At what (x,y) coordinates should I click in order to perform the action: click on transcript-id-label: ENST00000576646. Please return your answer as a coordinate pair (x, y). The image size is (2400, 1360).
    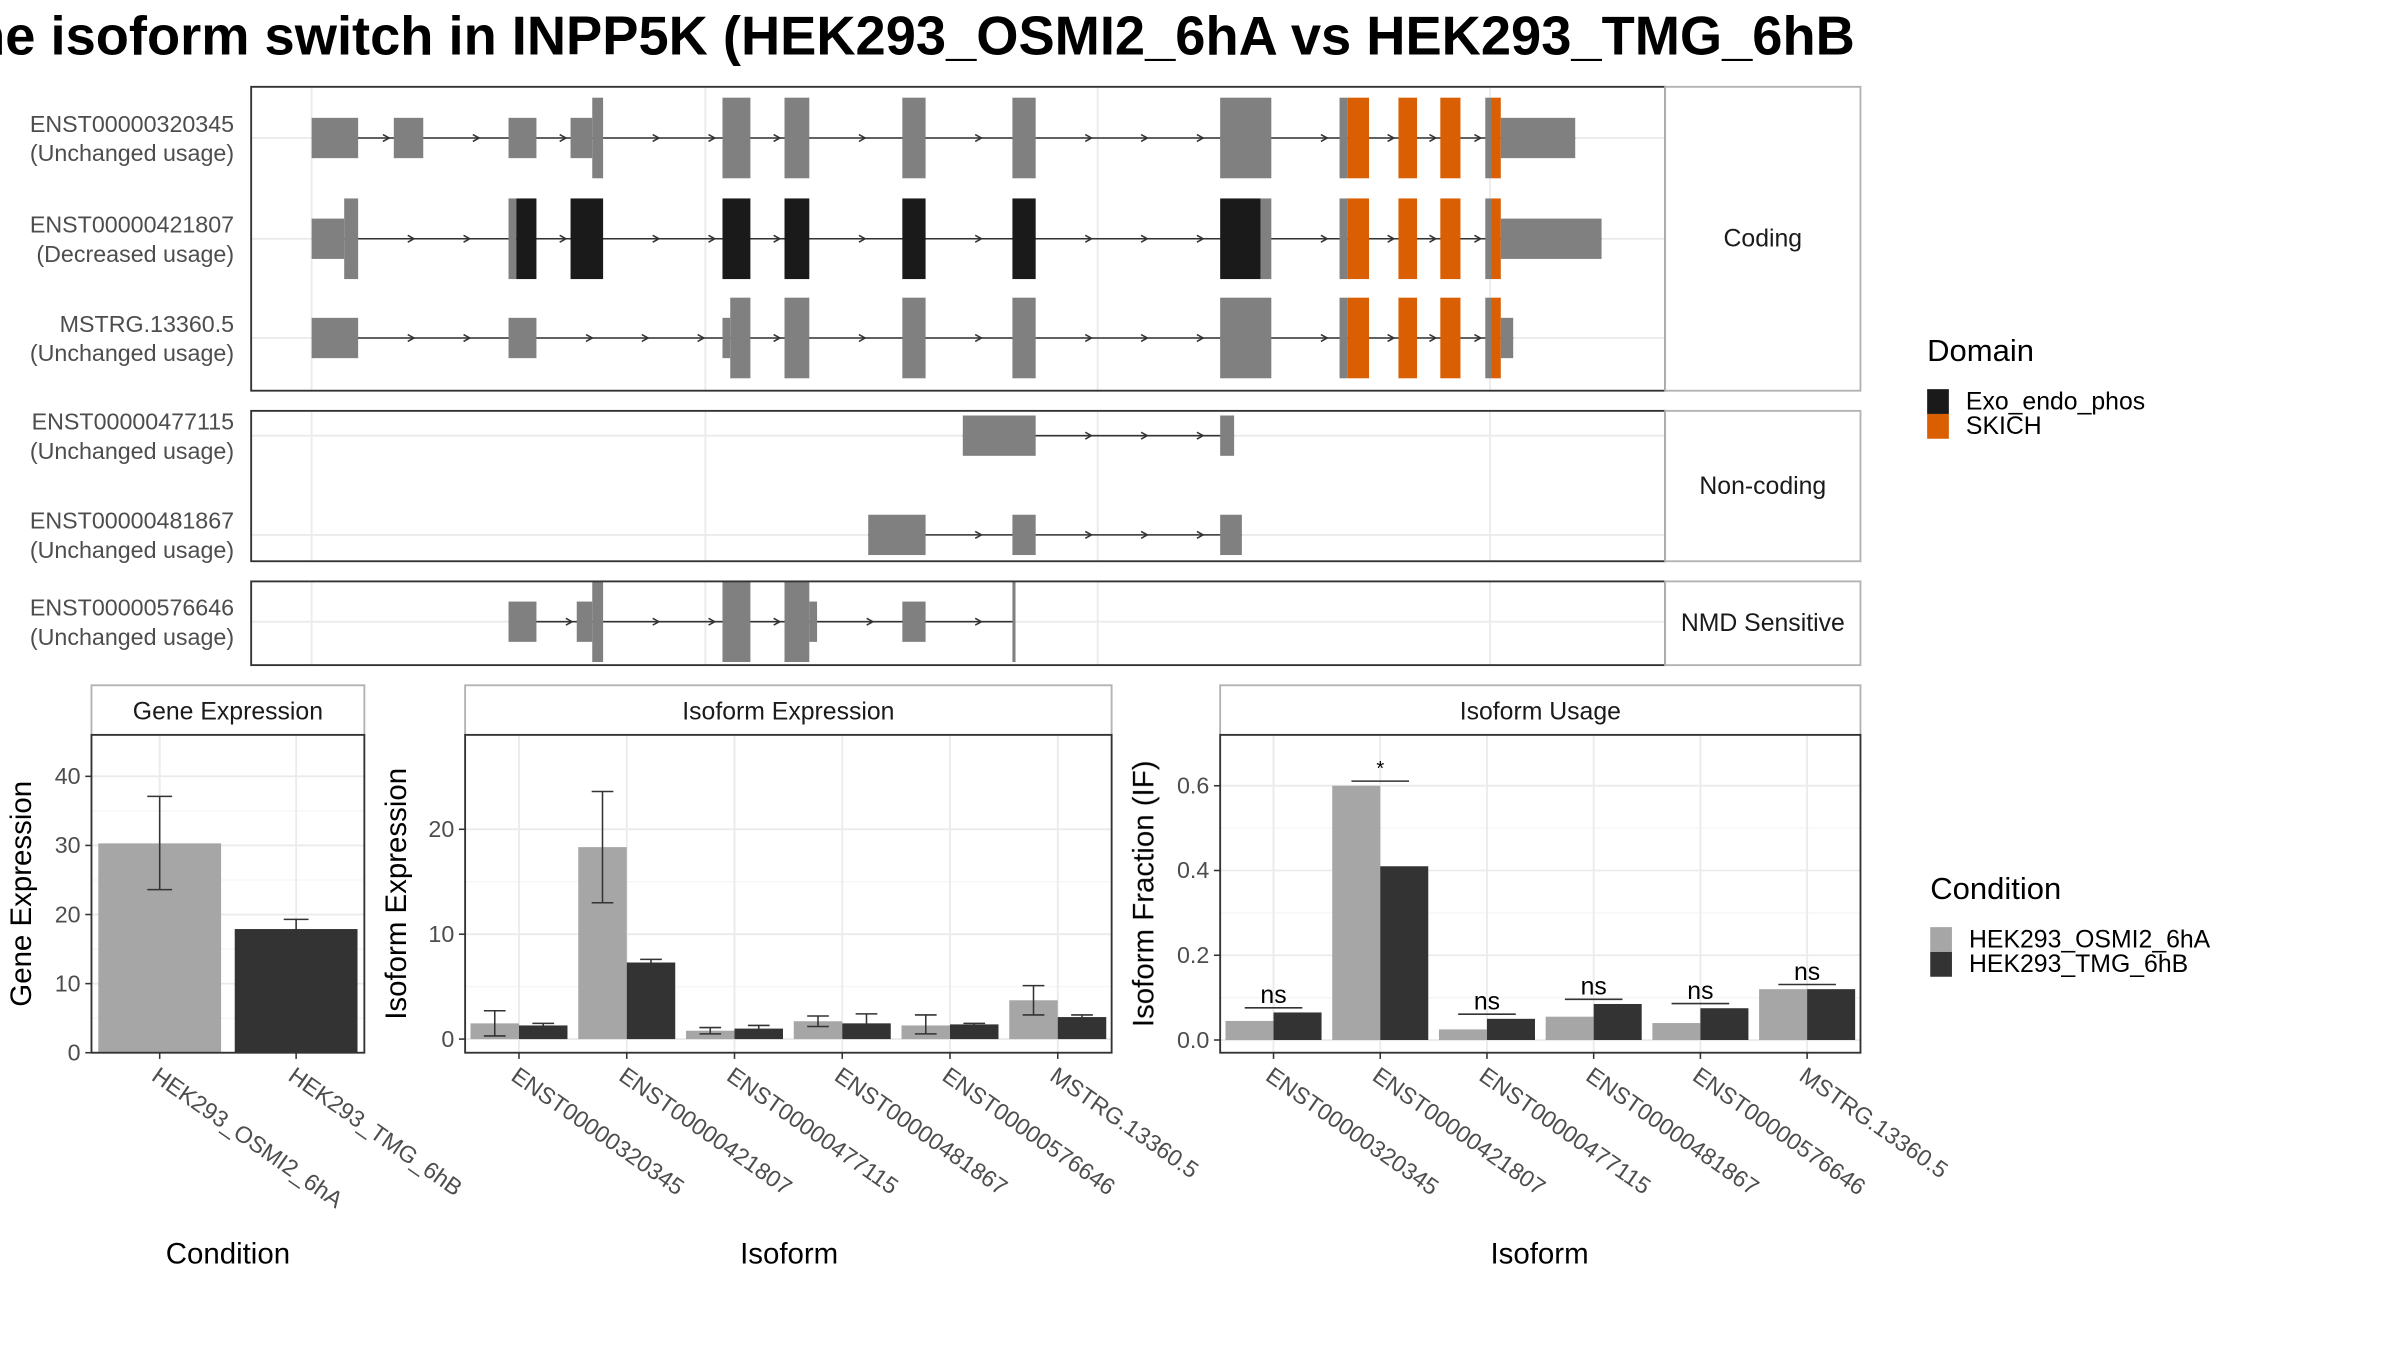
    Looking at the image, I should click on (132, 608).